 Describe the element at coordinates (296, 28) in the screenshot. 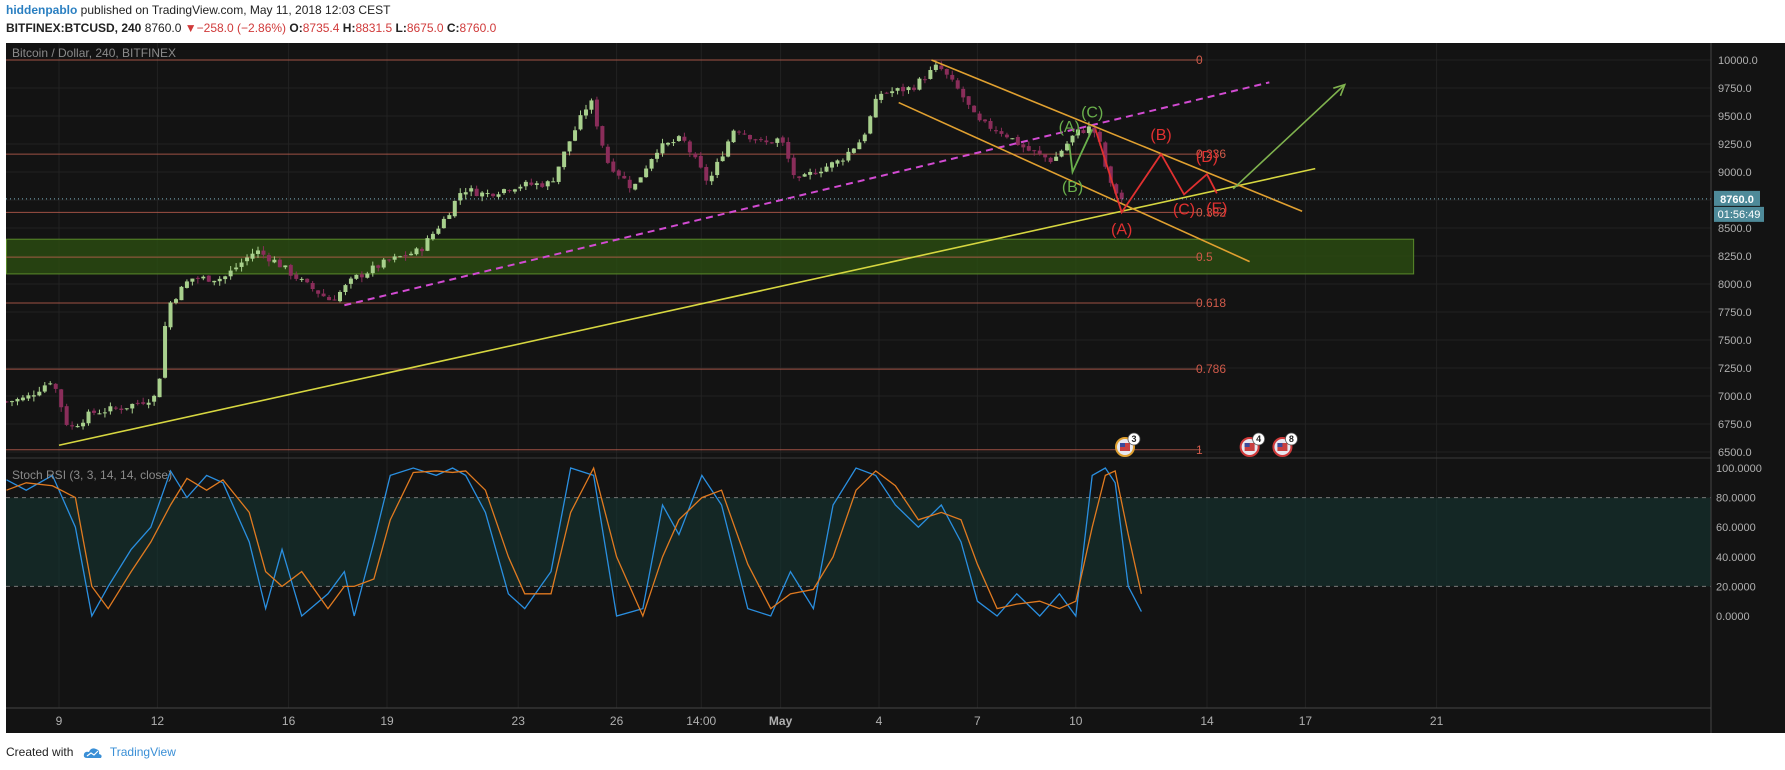

I see `open-label: O:` at that location.